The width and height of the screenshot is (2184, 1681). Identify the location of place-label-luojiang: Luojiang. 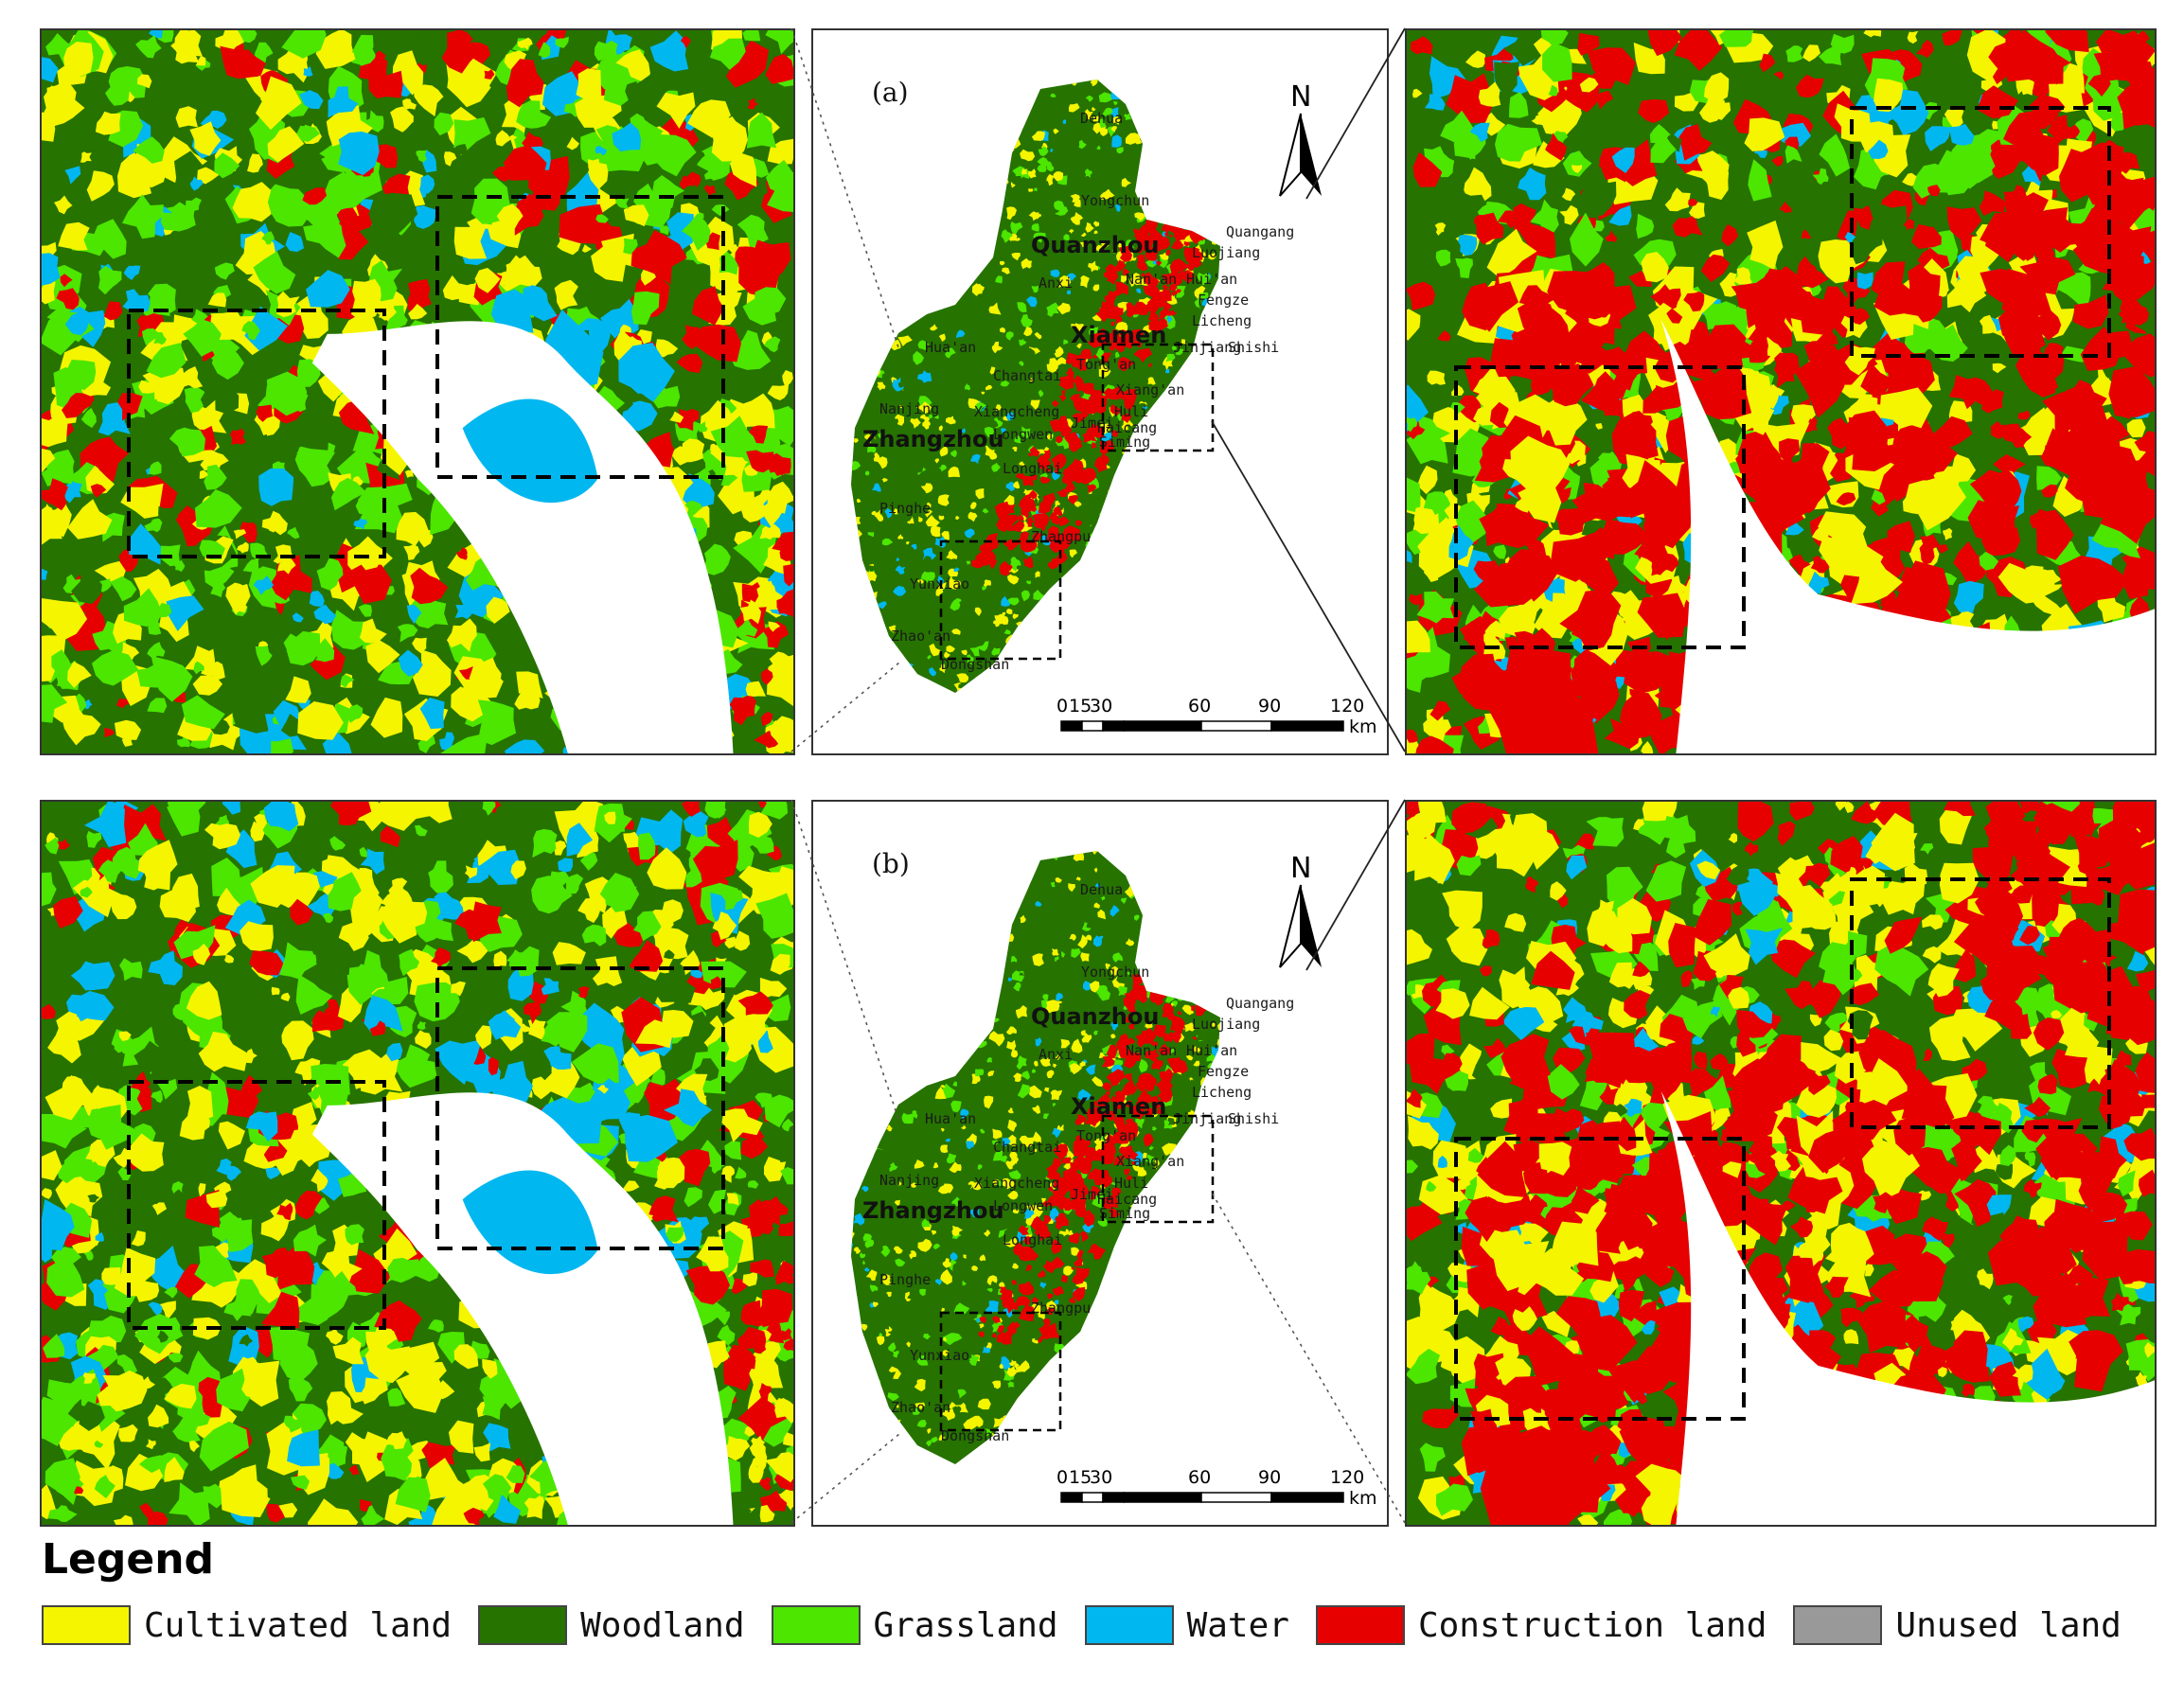
(1226, 252).